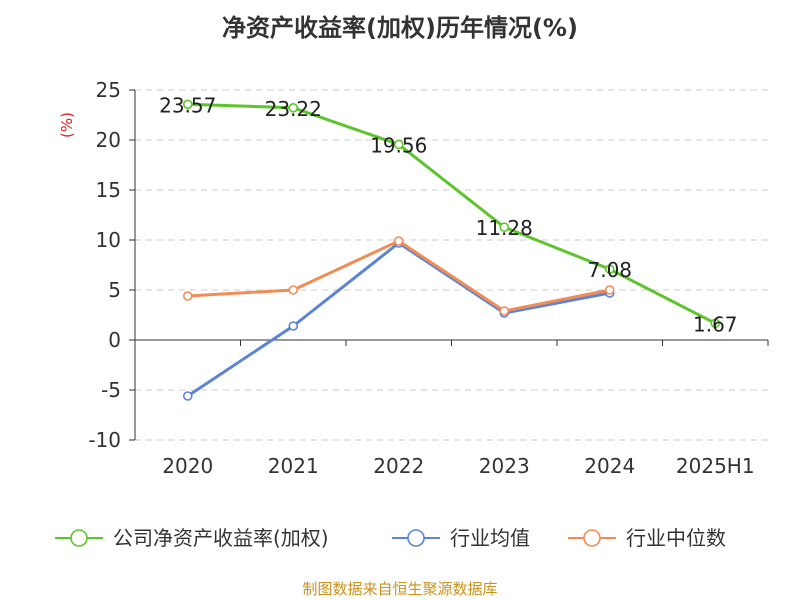 This screenshot has height=600, width=800. What do you see at coordinates (390, 538) in the screenshot?
I see `legend: 公司净资产收益率(加权) 行业均值 行业中位数` at bounding box center [390, 538].